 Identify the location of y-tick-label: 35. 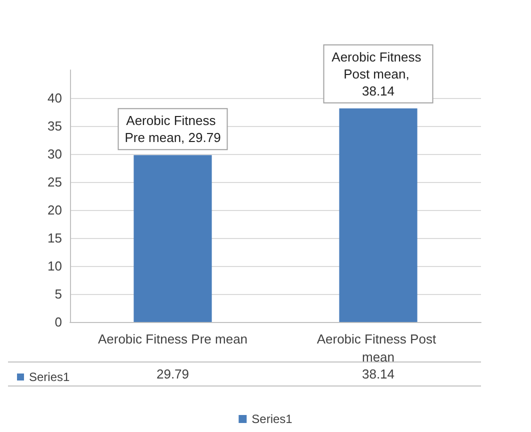
(55, 126).